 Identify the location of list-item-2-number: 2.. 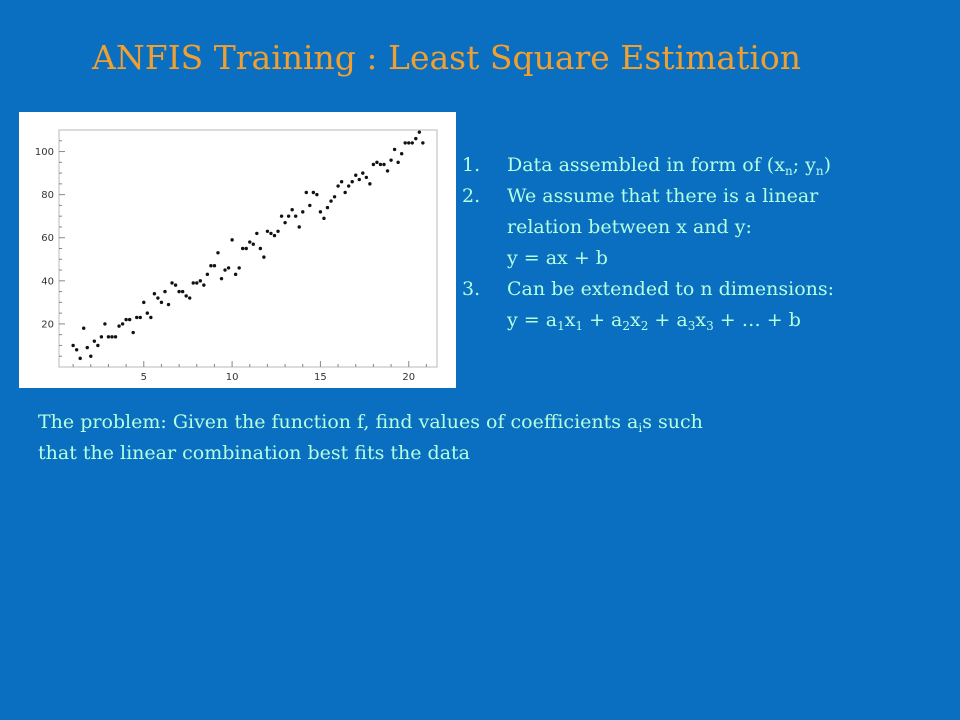
(471, 196).